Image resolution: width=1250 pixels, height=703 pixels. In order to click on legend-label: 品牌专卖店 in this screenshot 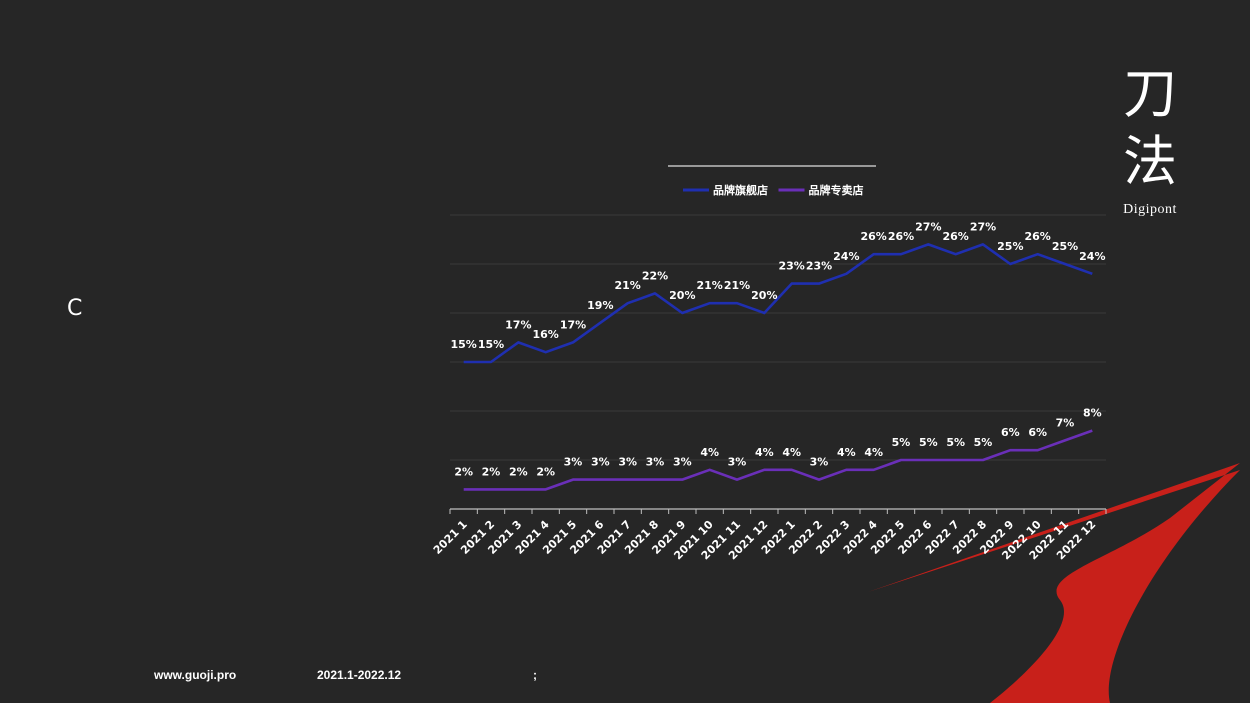, I will do `click(836, 190)`.